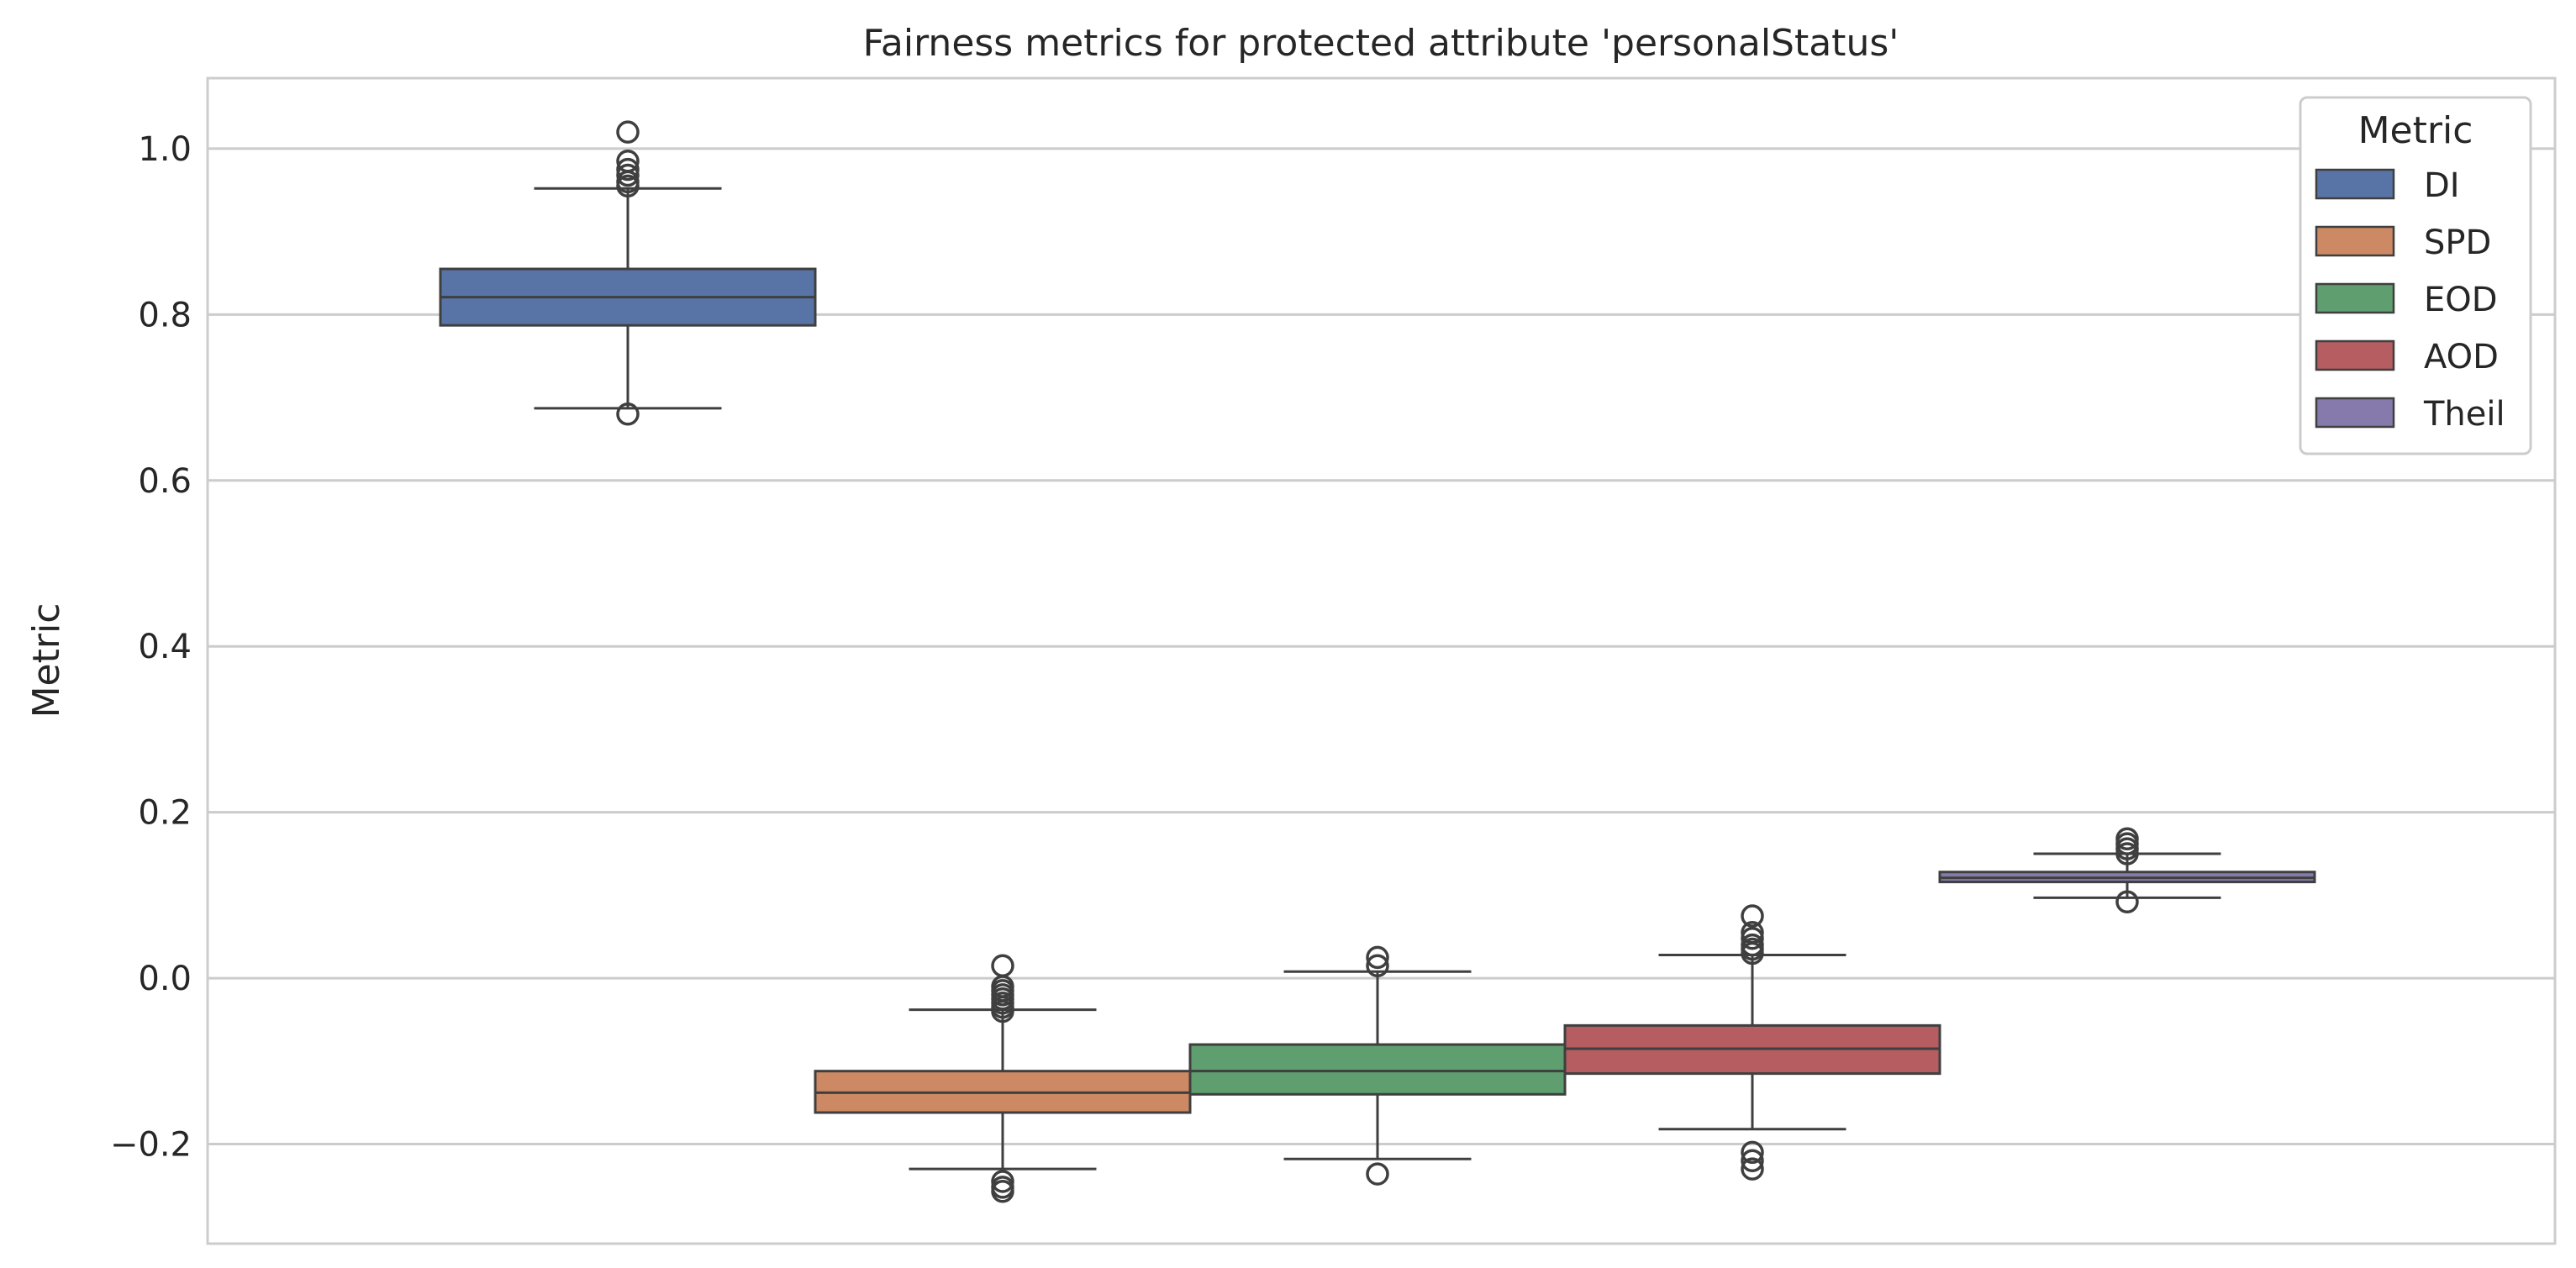  Describe the element at coordinates (2355, 413) in the screenshot. I see `legend-swatch-theil` at that location.